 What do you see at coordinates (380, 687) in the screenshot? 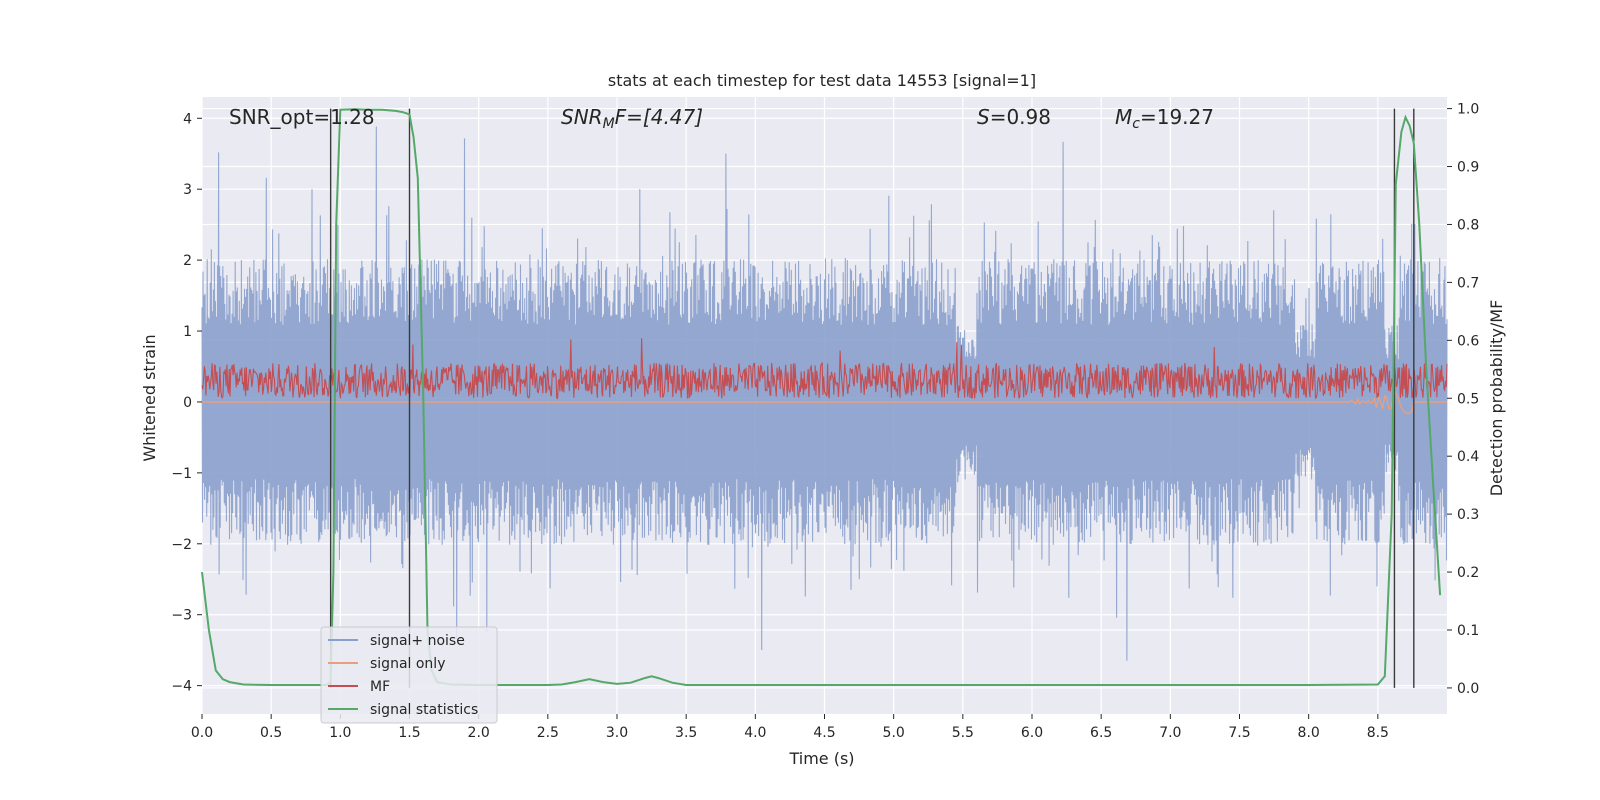
I see `legend-label-mf: MF` at bounding box center [380, 687].